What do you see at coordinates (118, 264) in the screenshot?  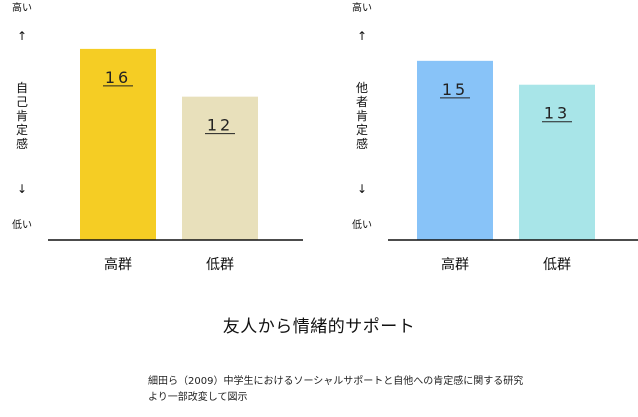 I see `category-label-1-1: 高群` at bounding box center [118, 264].